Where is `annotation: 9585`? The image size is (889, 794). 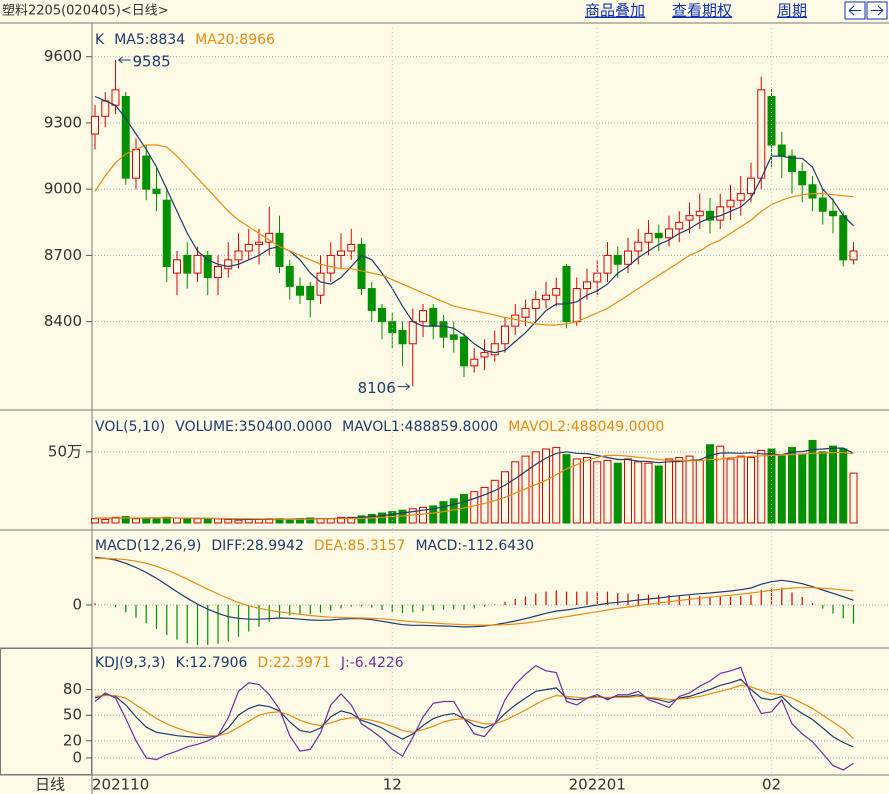
annotation: 9585 is located at coordinates (152, 62).